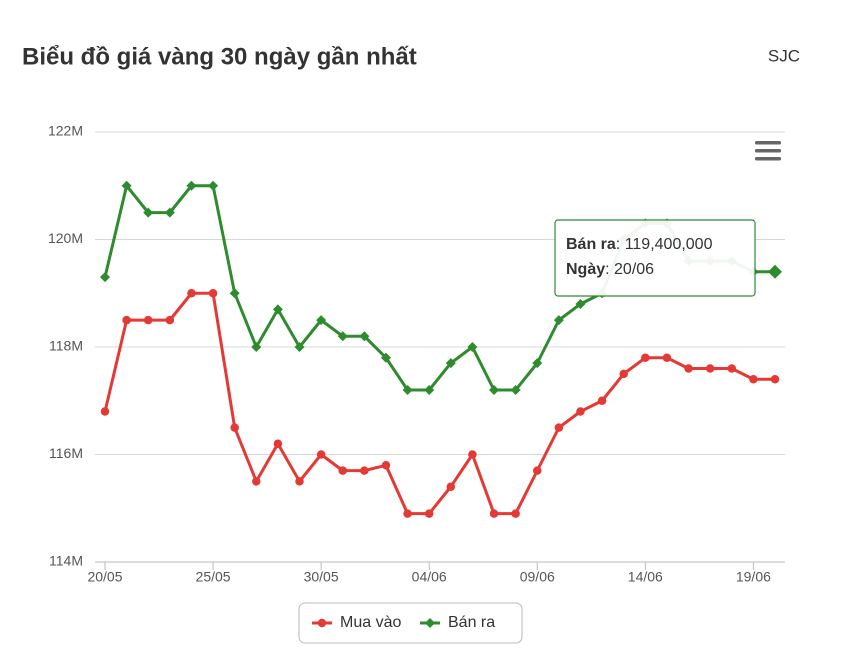 The image size is (842, 670). Describe the element at coordinates (66, 346) in the screenshot. I see `y-tick-label: 118M` at that location.